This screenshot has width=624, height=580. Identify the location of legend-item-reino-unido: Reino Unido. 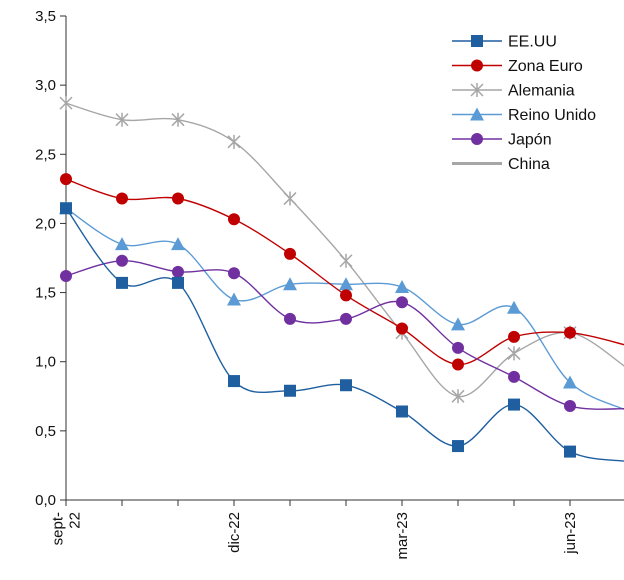
(524, 115).